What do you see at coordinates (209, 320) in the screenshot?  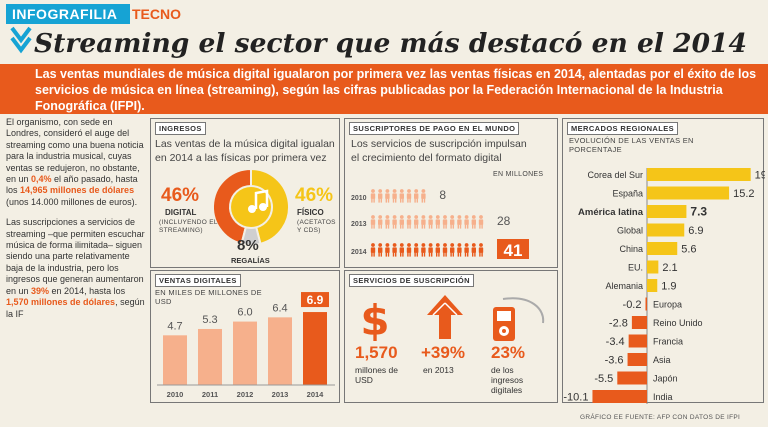 I see `ventas-value-label: 5.3` at bounding box center [209, 320].